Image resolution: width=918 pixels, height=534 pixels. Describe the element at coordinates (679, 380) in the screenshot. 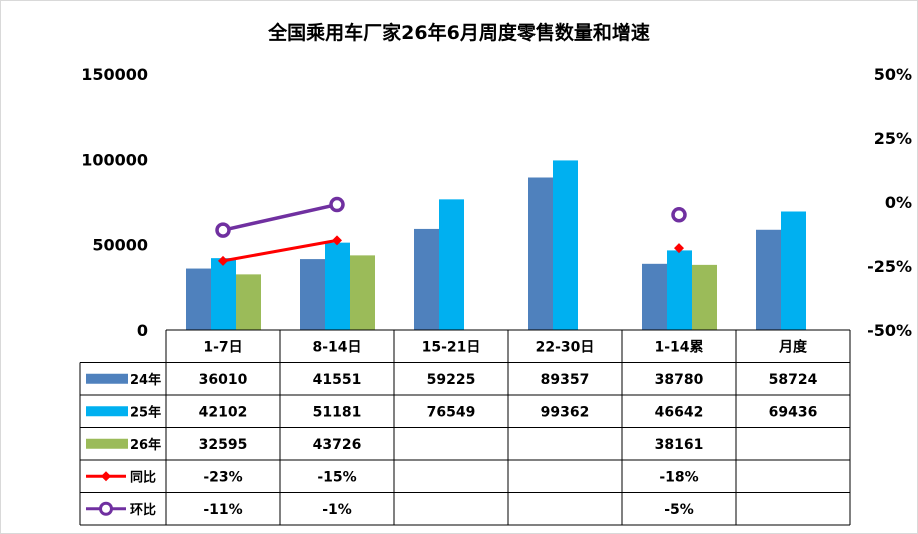

I see `table-cell: 38780` at that location.